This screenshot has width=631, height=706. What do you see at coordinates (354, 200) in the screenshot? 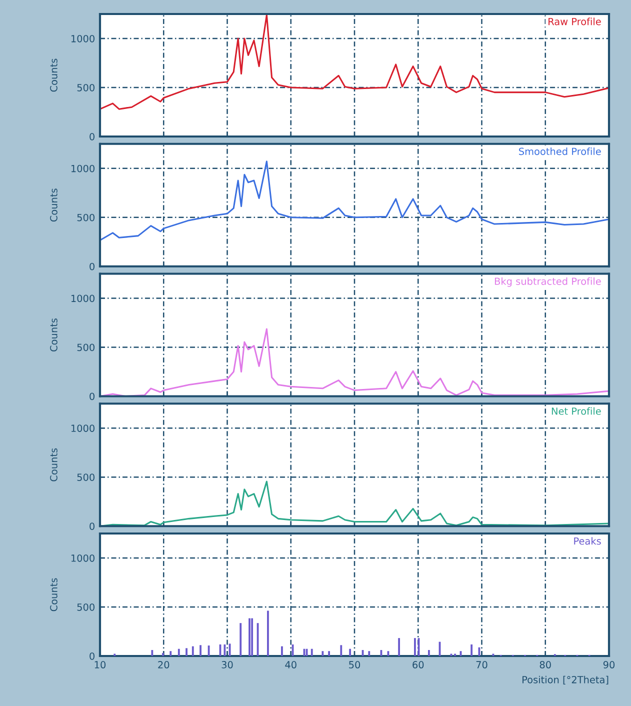
I see `line-series` at bounding box center [354, 200].